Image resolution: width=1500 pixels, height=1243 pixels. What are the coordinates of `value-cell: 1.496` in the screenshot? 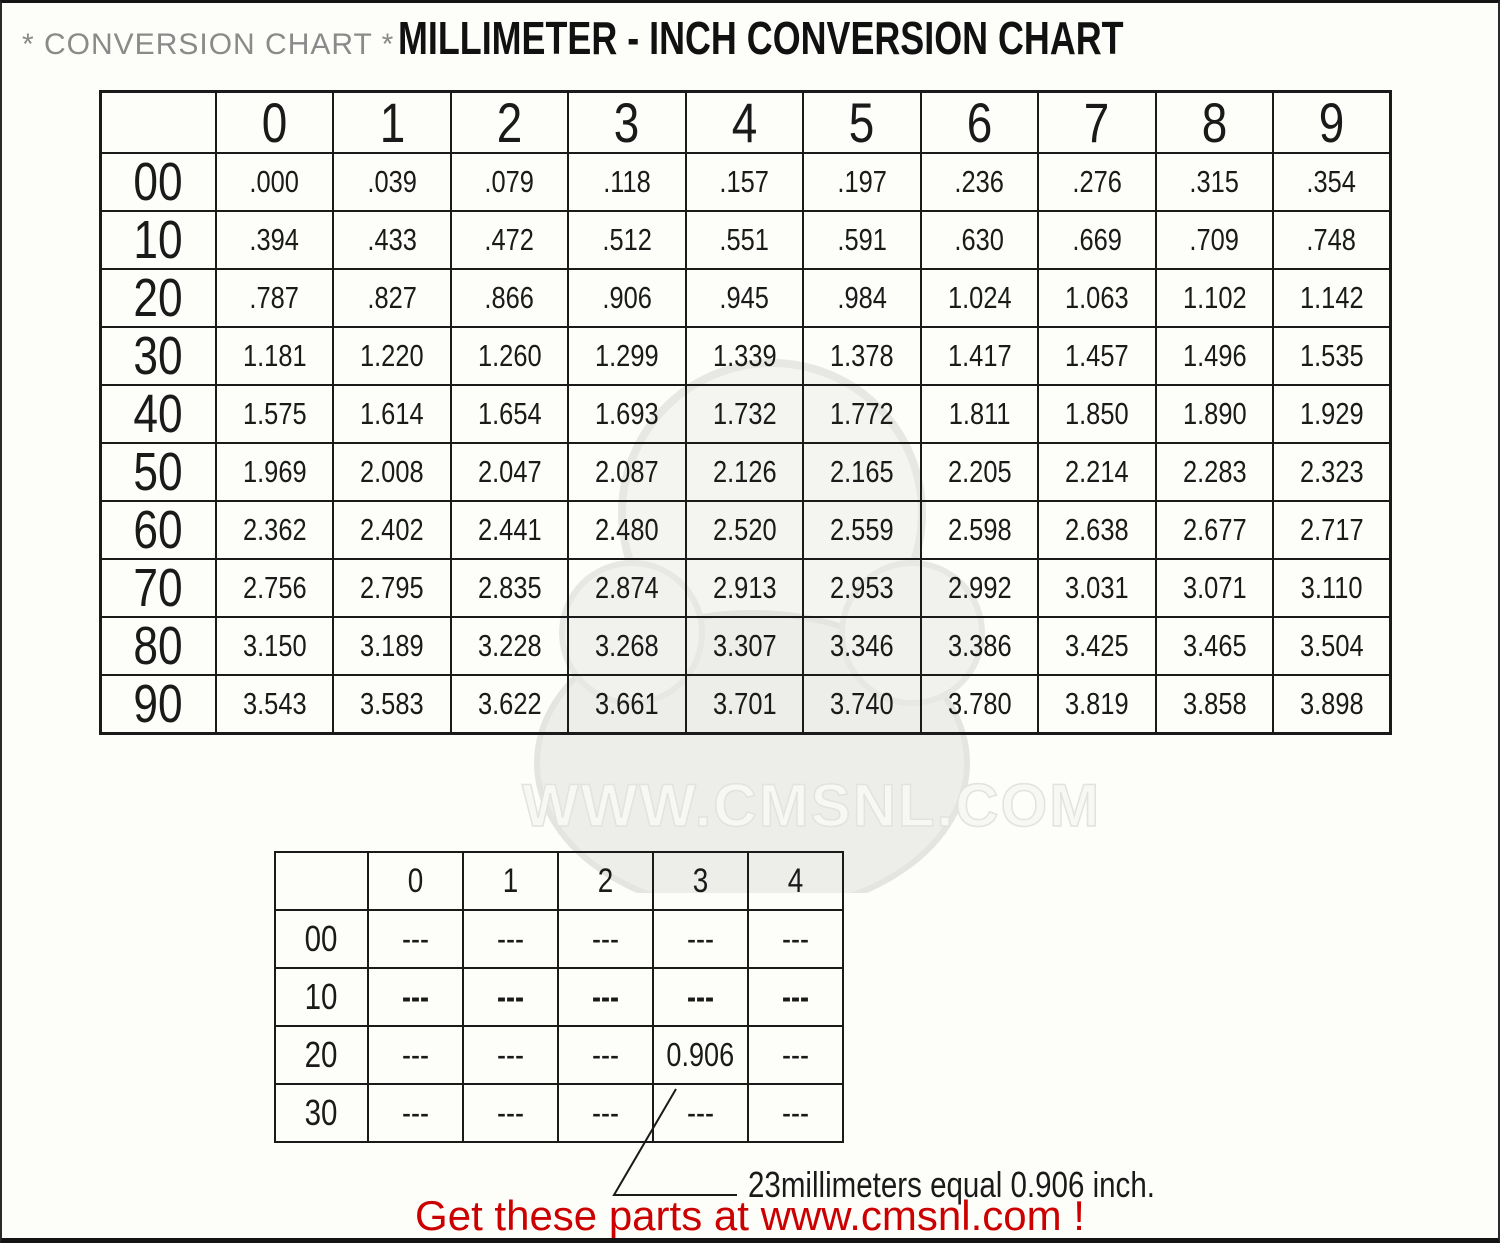 It's located at (1214, 356).